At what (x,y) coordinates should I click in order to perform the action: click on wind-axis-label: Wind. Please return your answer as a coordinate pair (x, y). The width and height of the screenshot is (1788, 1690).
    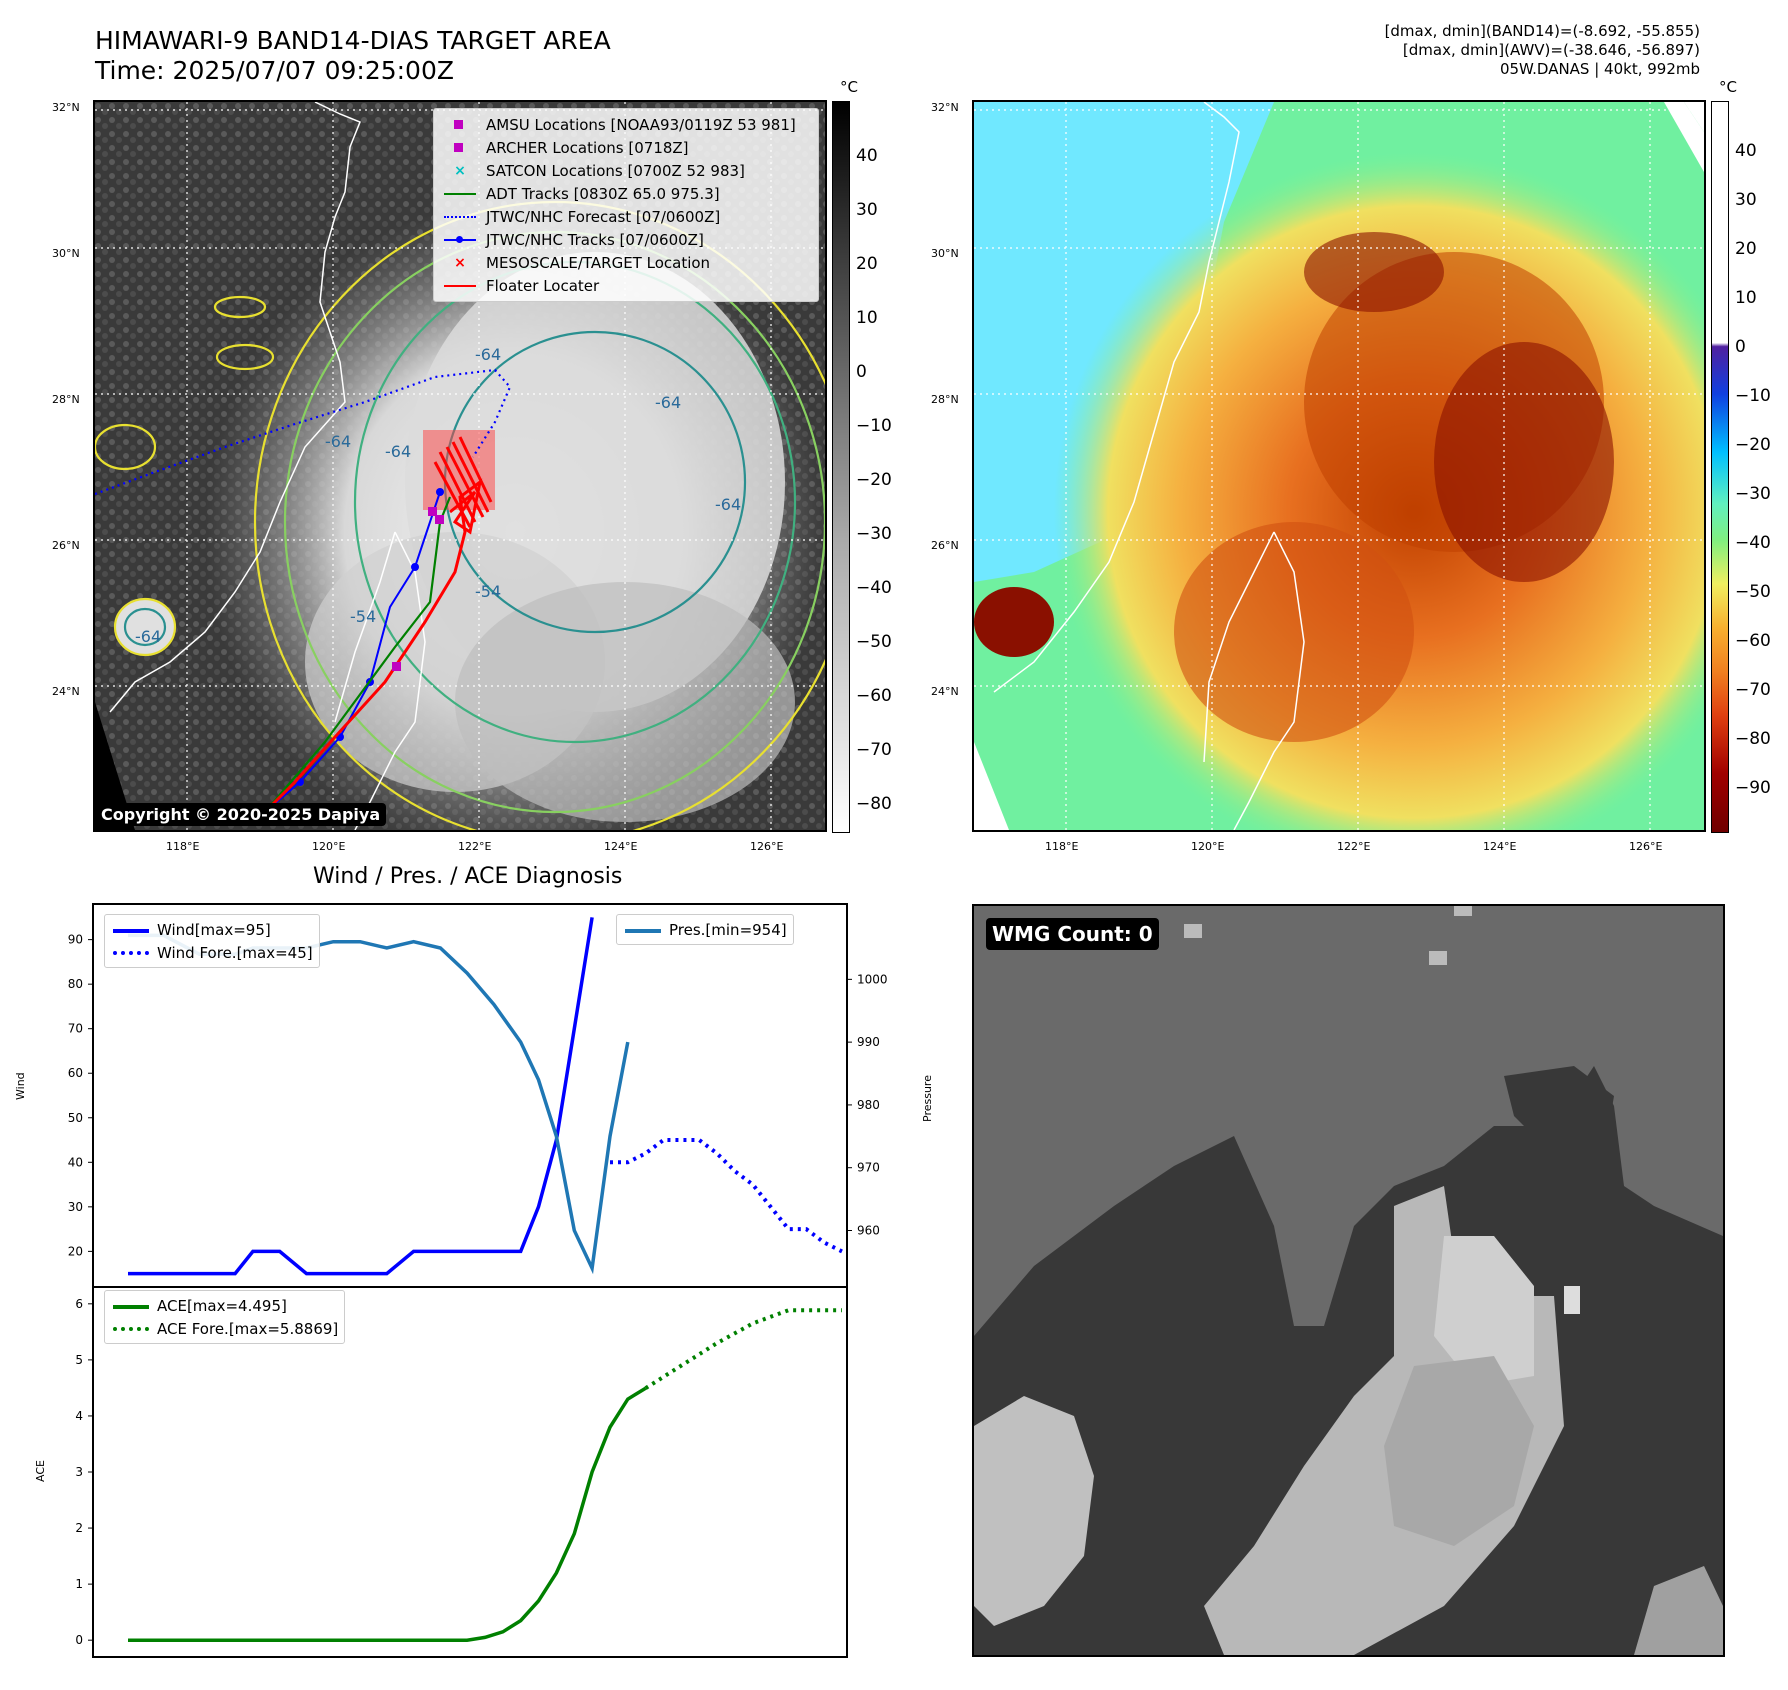
    Looking at the image, I should click on (20, 1086).